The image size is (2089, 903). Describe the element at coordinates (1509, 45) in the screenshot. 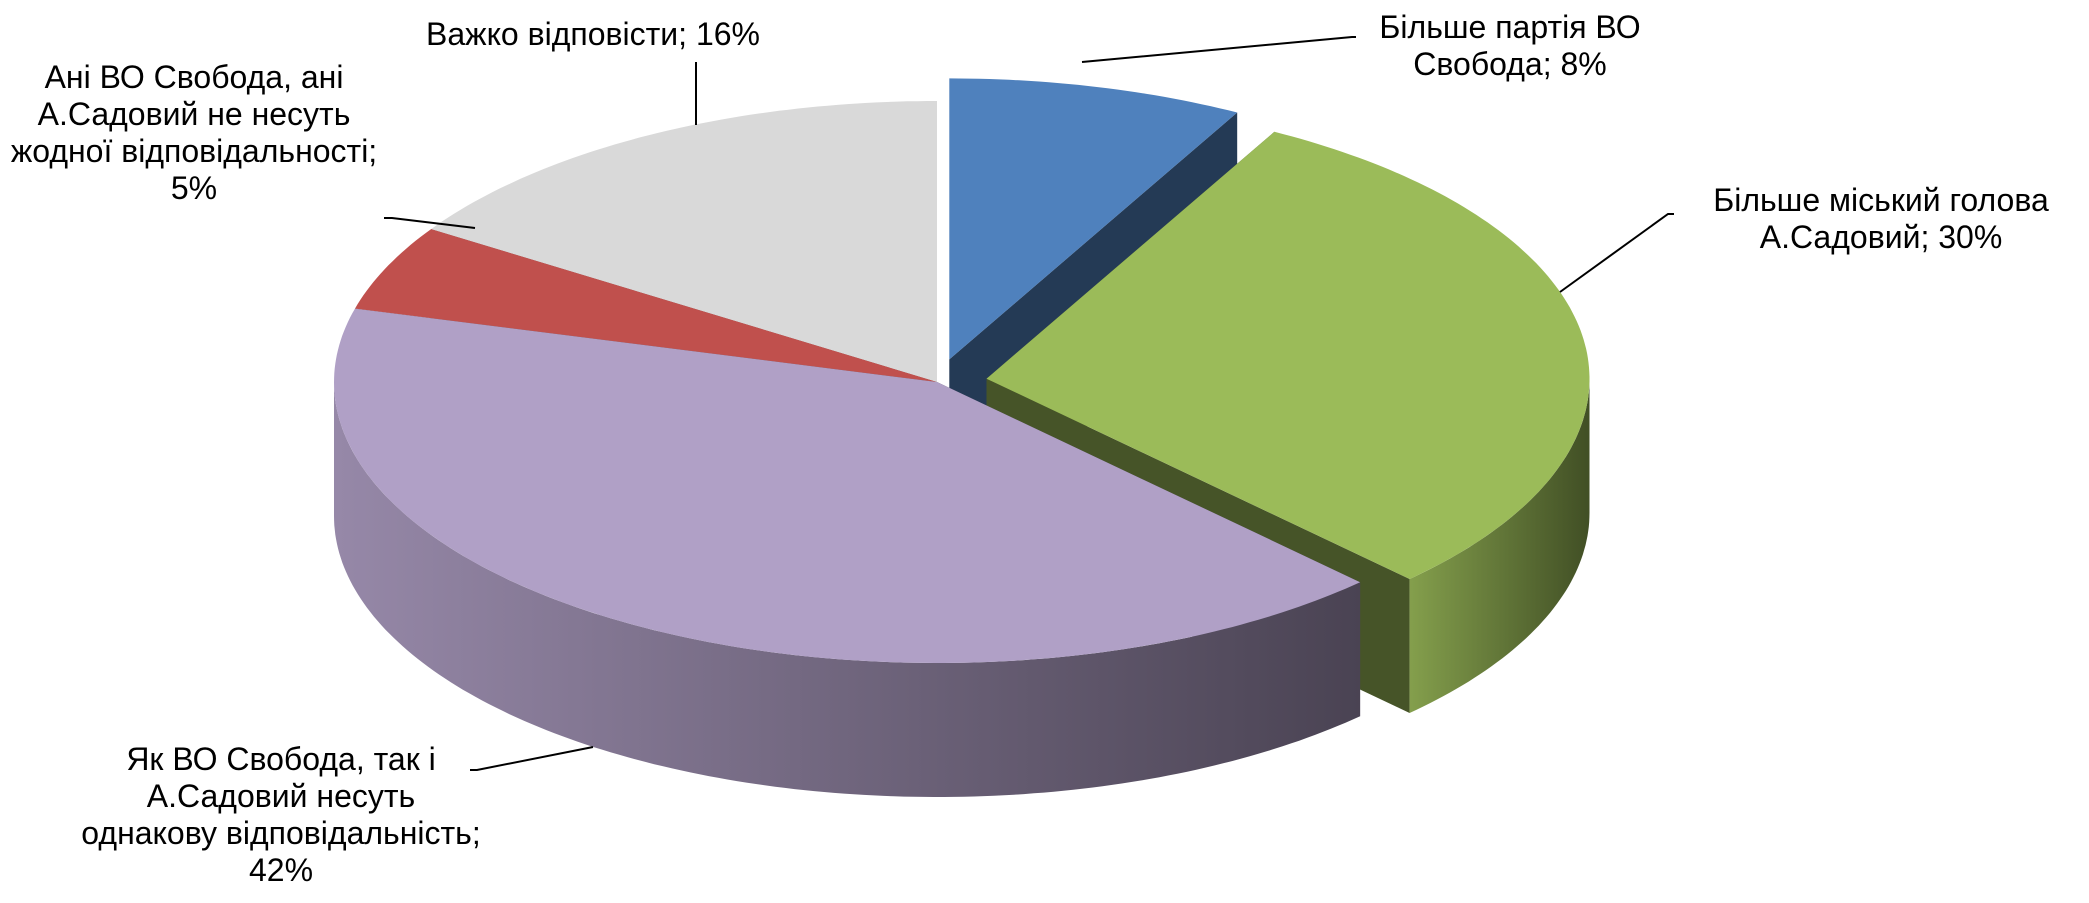

I see `data-label: Більше партія ВО Свобода; 8%` at that location.